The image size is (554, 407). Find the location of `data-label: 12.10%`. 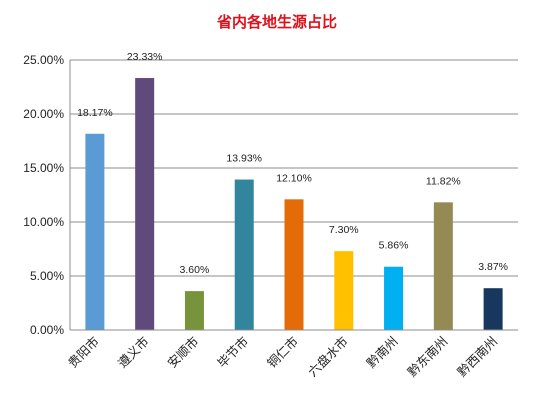

data-label: 12.10% is located at coordinates (294, 178).